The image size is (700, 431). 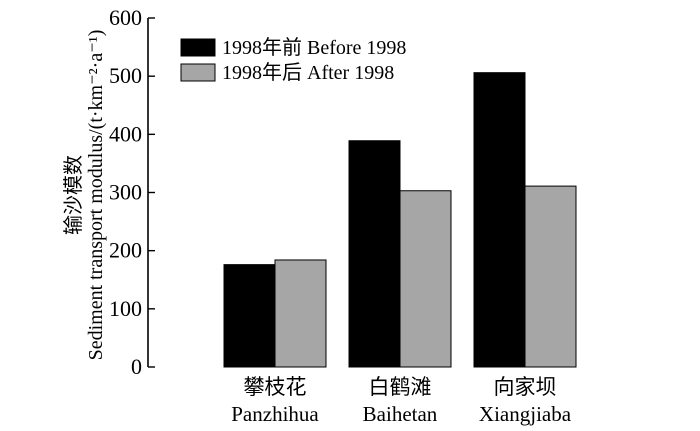 What do you see at coordinates (275, 387) in the screenshot?
I see `x-tick-label-zh: 攀枝花` at bounding box center [275, 387].